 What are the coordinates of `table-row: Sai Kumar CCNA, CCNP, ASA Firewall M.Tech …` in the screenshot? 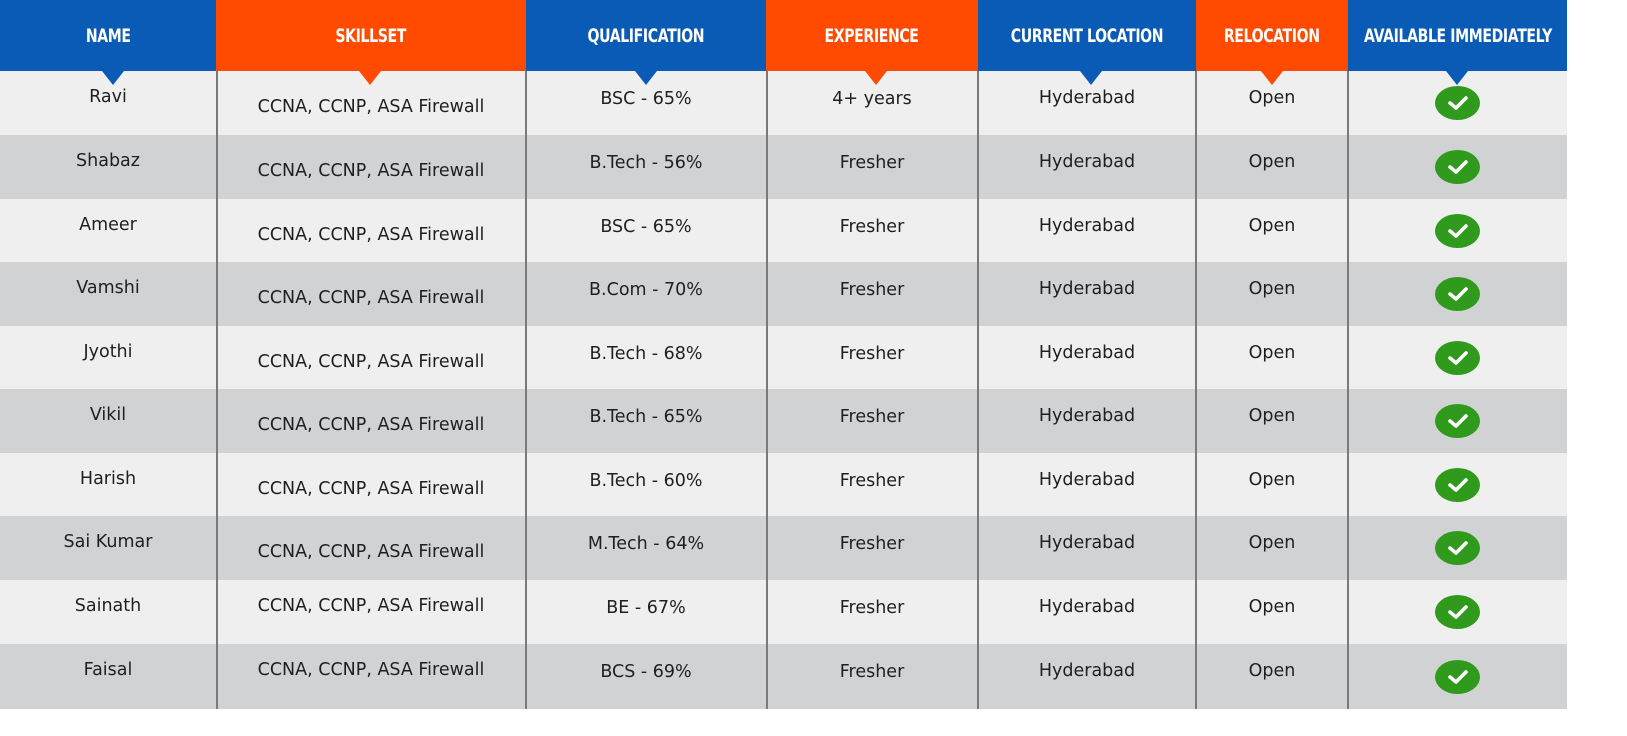 It's located at (783, 548).